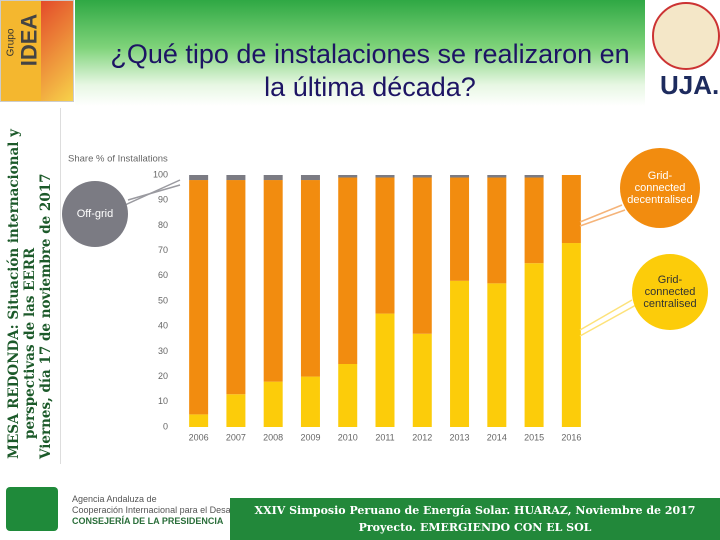 Image resolution: width=720 pixels, height=540 pixels. Describe the element at coordinates (37, 51) in the screenshot. I see `logo-left: Grupo IDEA` at that location.